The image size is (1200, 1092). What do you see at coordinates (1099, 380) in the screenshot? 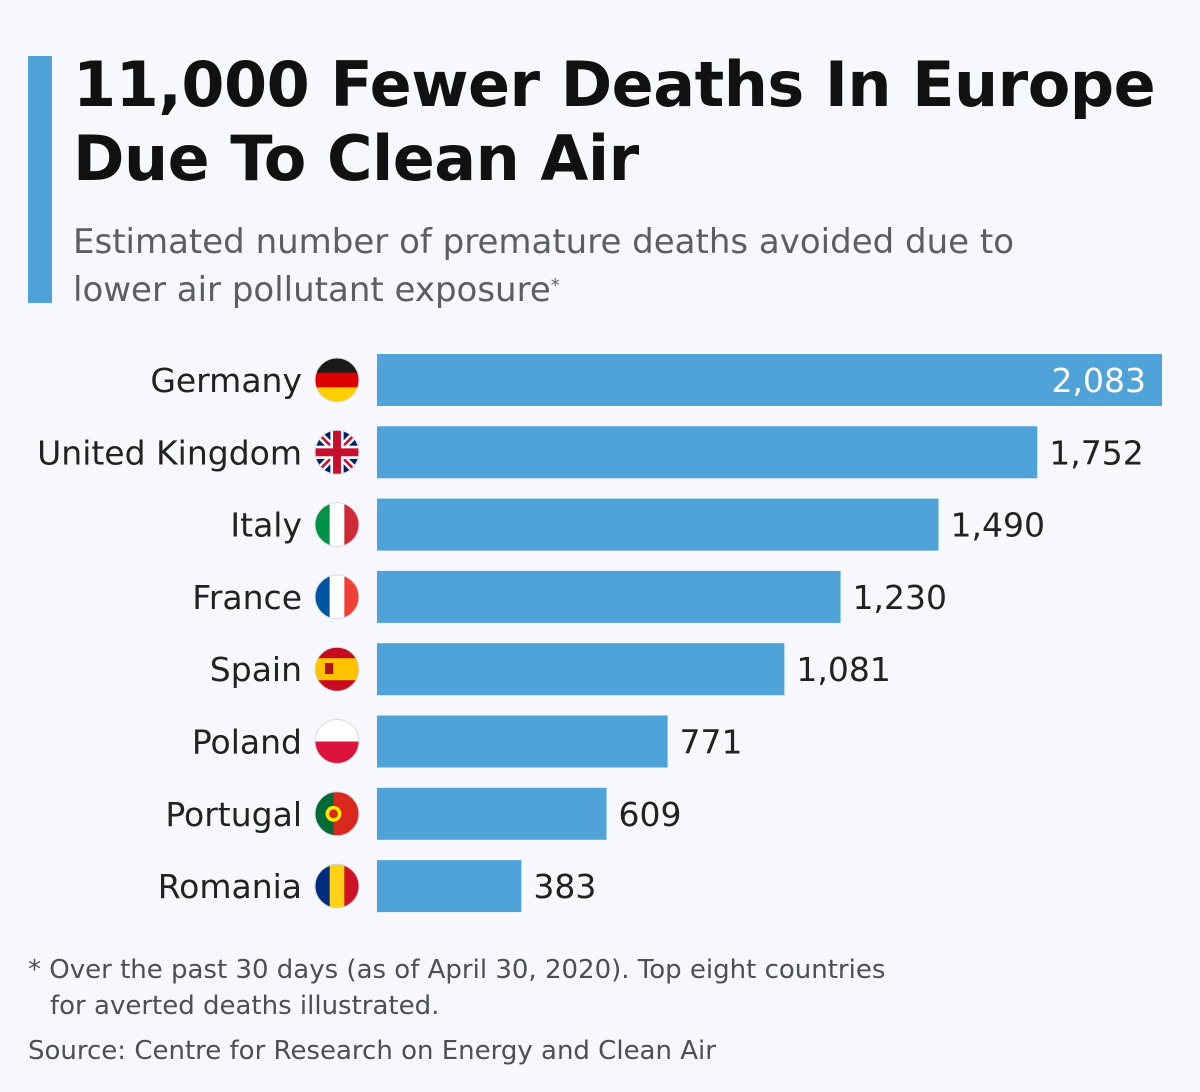
I see `value-label-germany: 2,083` at bounding box center [1099, 380].